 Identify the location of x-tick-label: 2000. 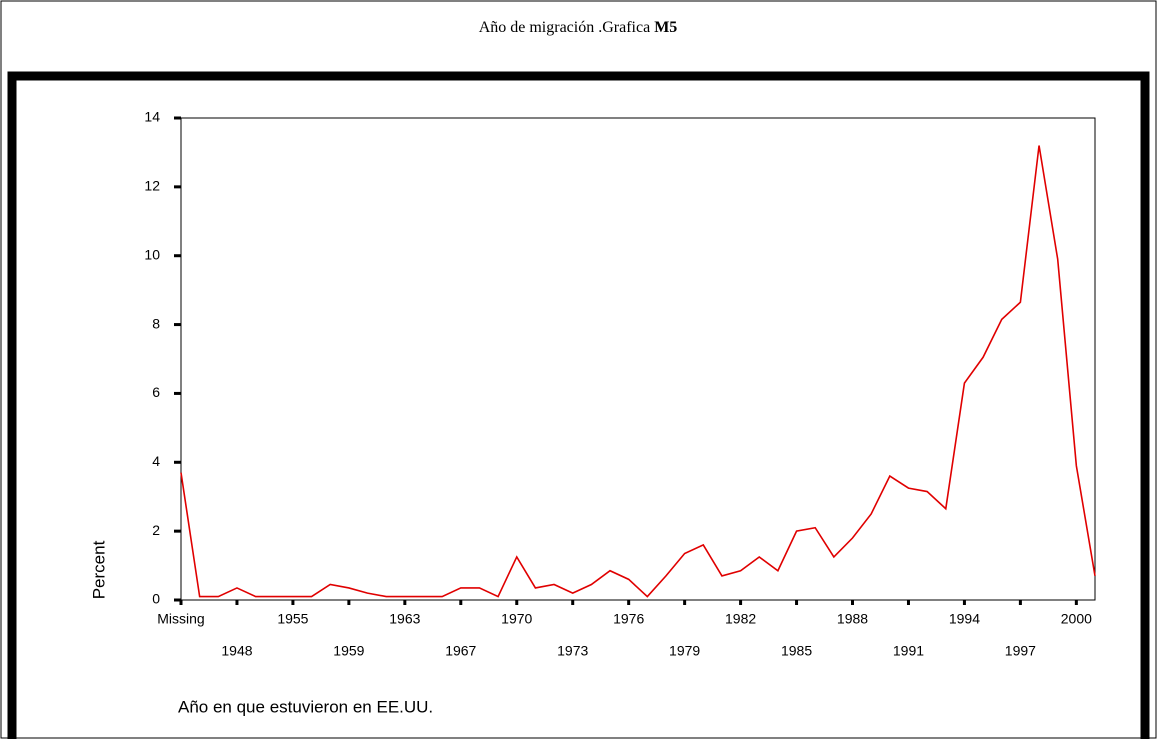
(1076, 619).